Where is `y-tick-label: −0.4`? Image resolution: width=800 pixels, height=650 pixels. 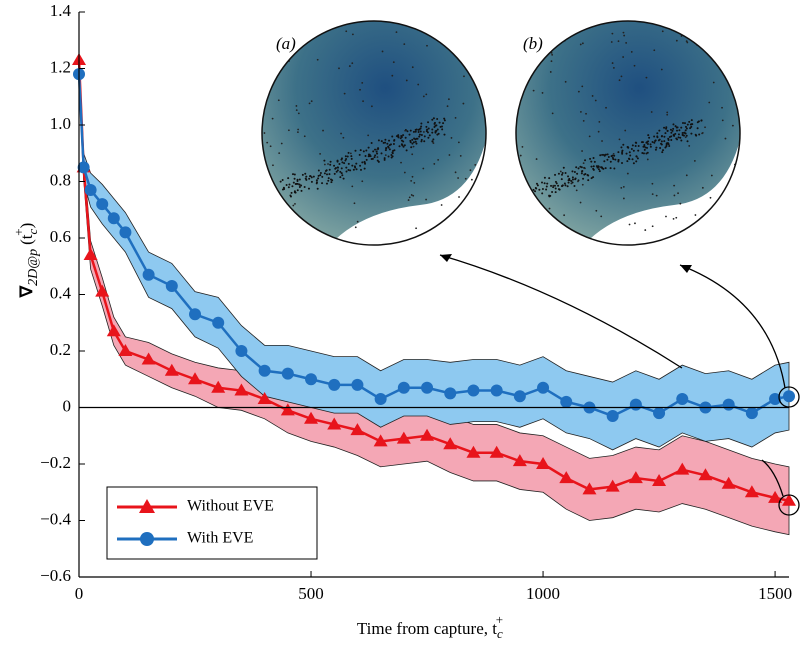 y-tick-label: −0.4 is located at coordinates (55, 518).